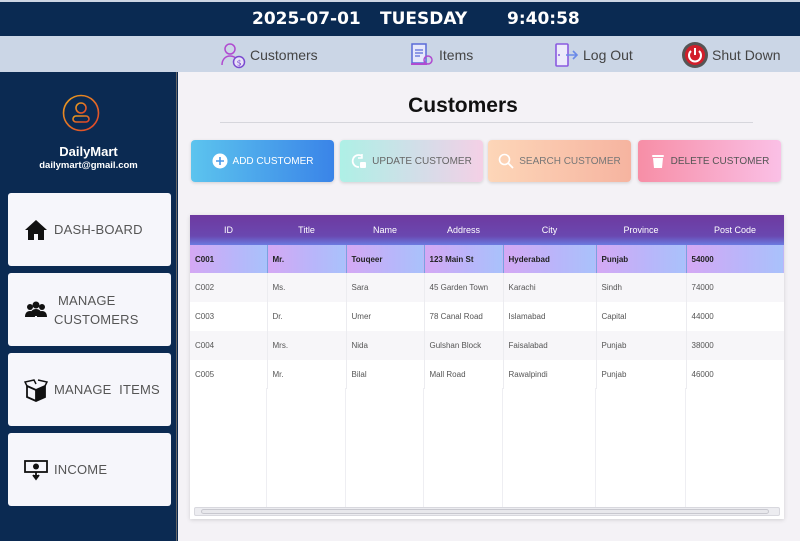  I want to click on cell-province: Sindh, so click(641, 287).